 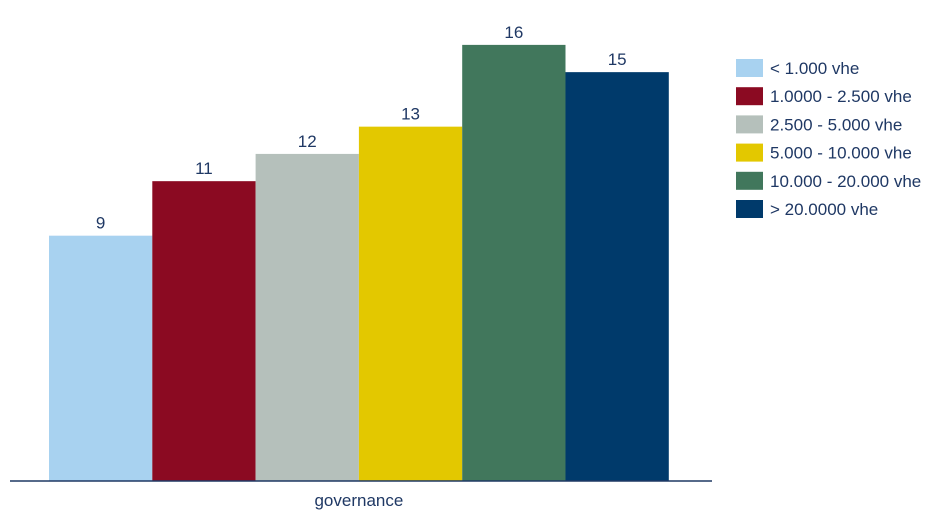 I want to click on bar-value-label-5: 16, so click(x=513, y=32).